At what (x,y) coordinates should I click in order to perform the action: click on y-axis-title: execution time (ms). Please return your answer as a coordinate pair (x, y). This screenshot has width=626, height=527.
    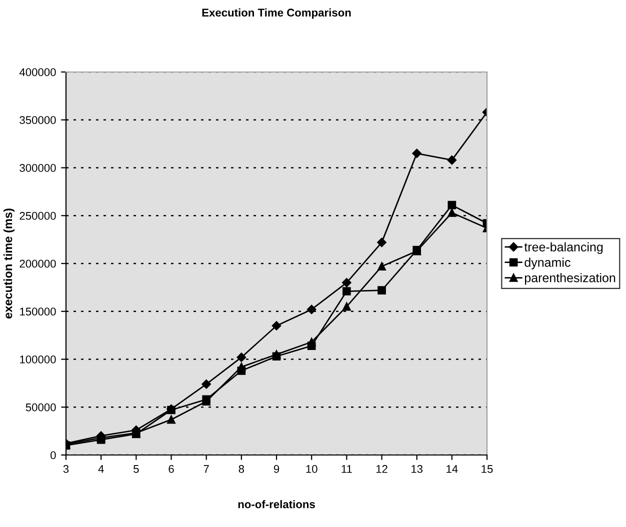
    Looking at the image, I should click on (9, 263).